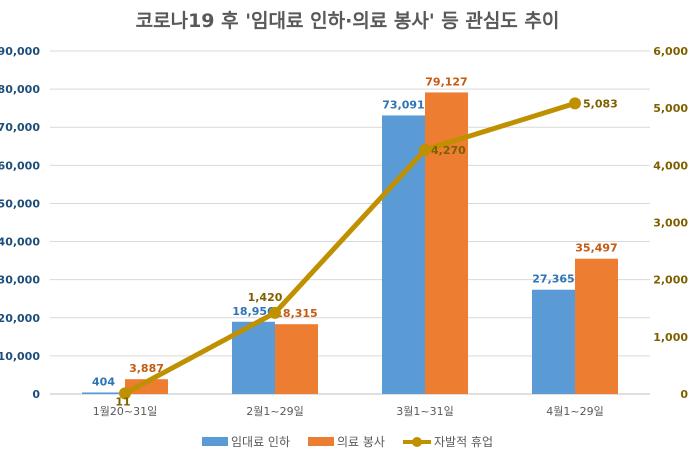  I want to click on right-tick-label: 5,000, so click(670, 108).